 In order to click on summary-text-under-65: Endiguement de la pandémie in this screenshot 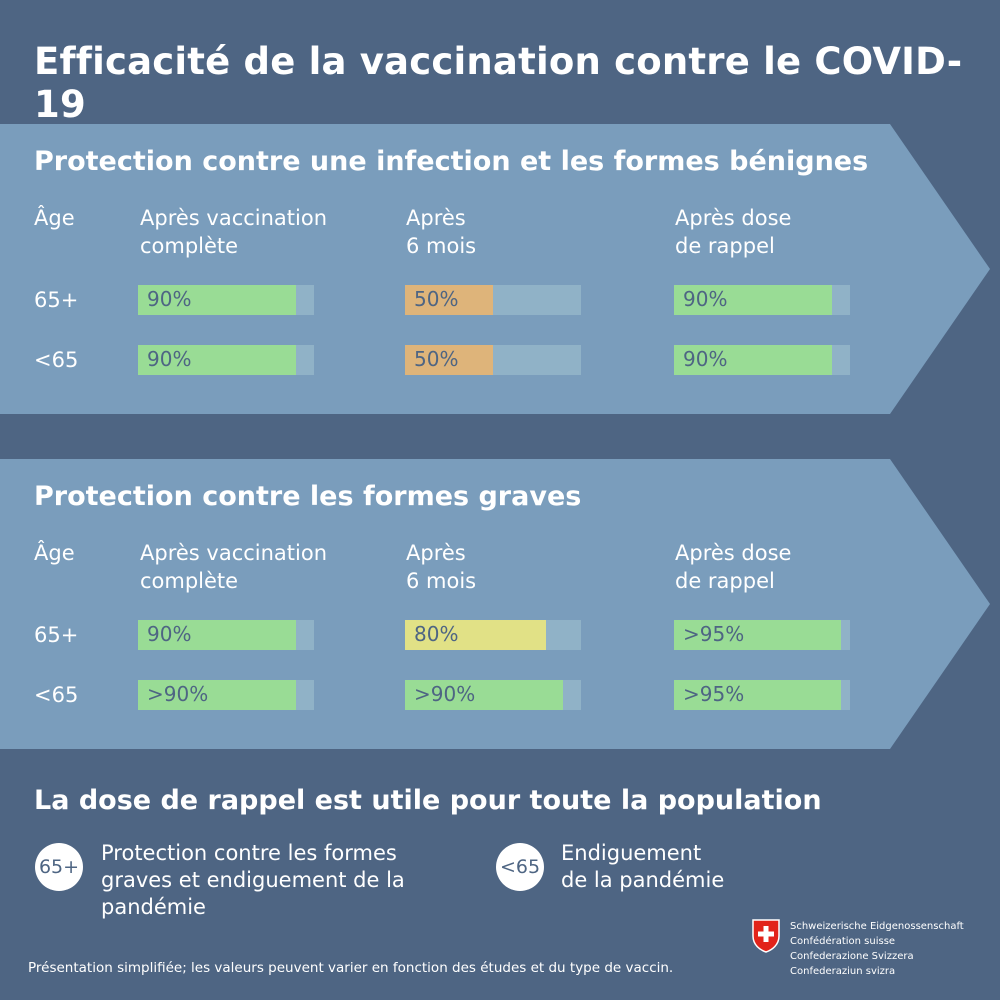, I will do `click(643, 866)`.